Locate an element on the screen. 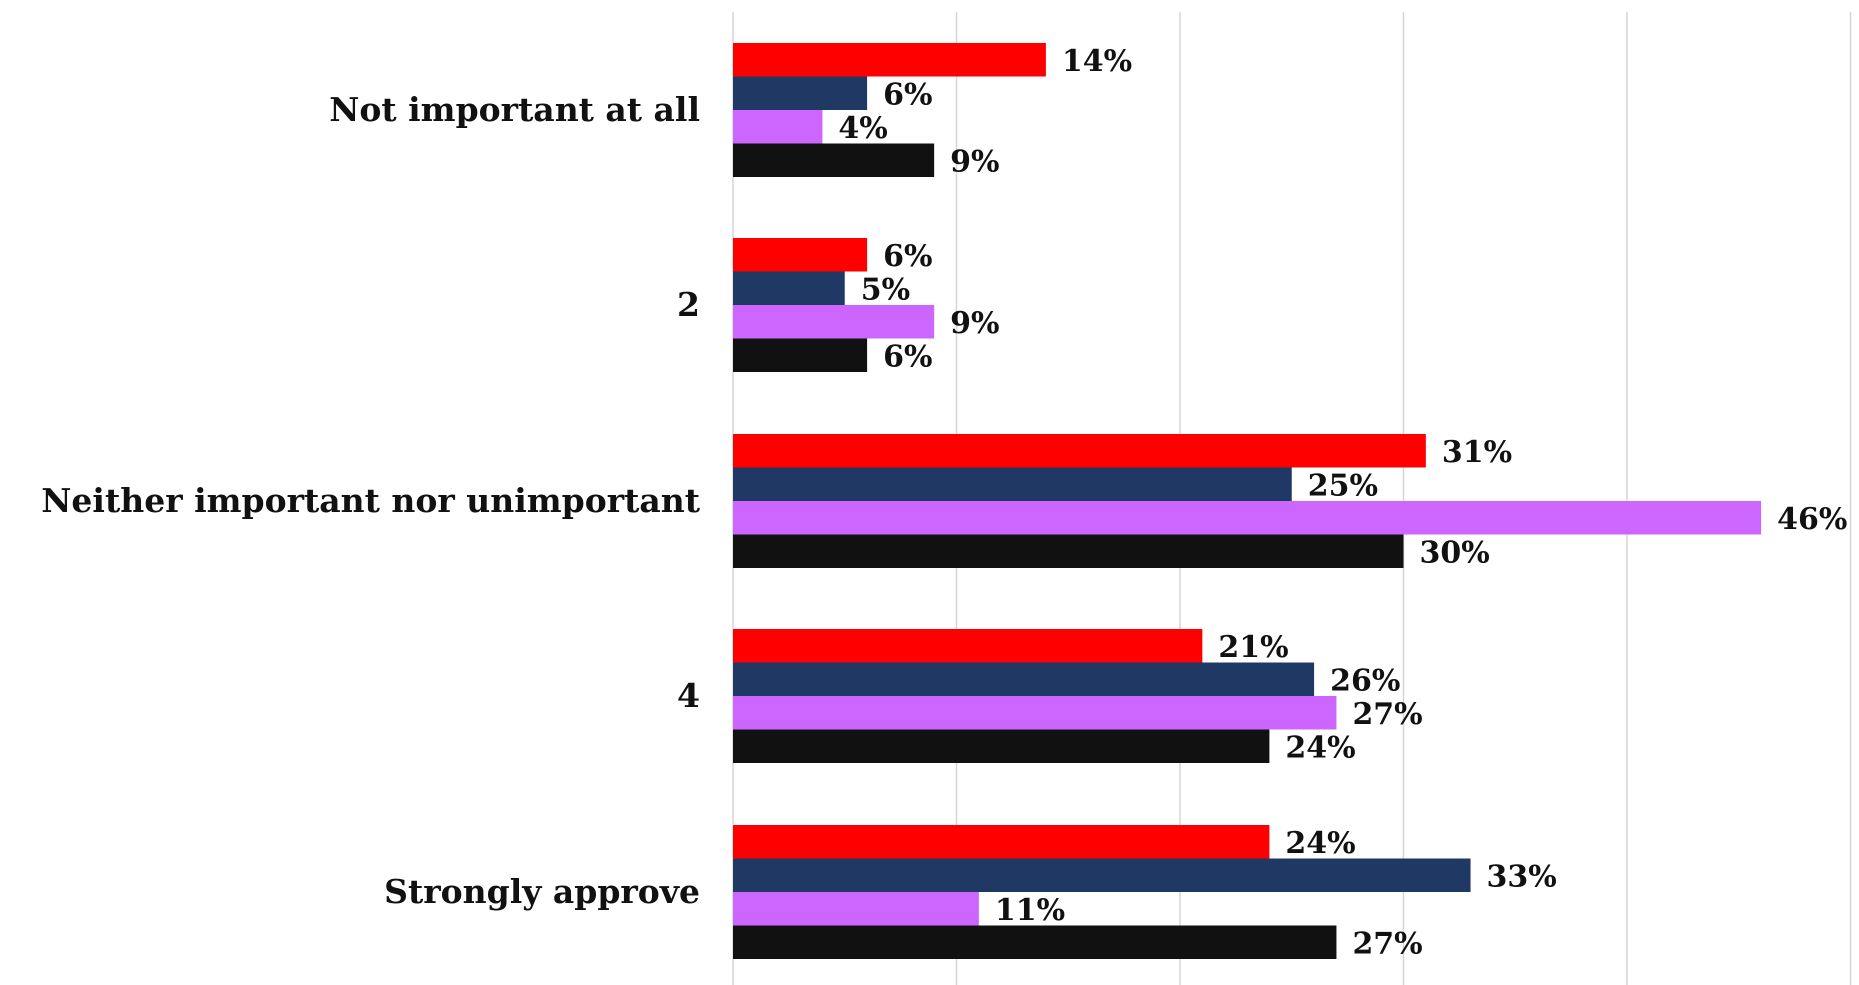 Image resolution: width=1859 pixels, height=985 pixels. data-label-2-2: 46% is located at coordinates (1812, 519).